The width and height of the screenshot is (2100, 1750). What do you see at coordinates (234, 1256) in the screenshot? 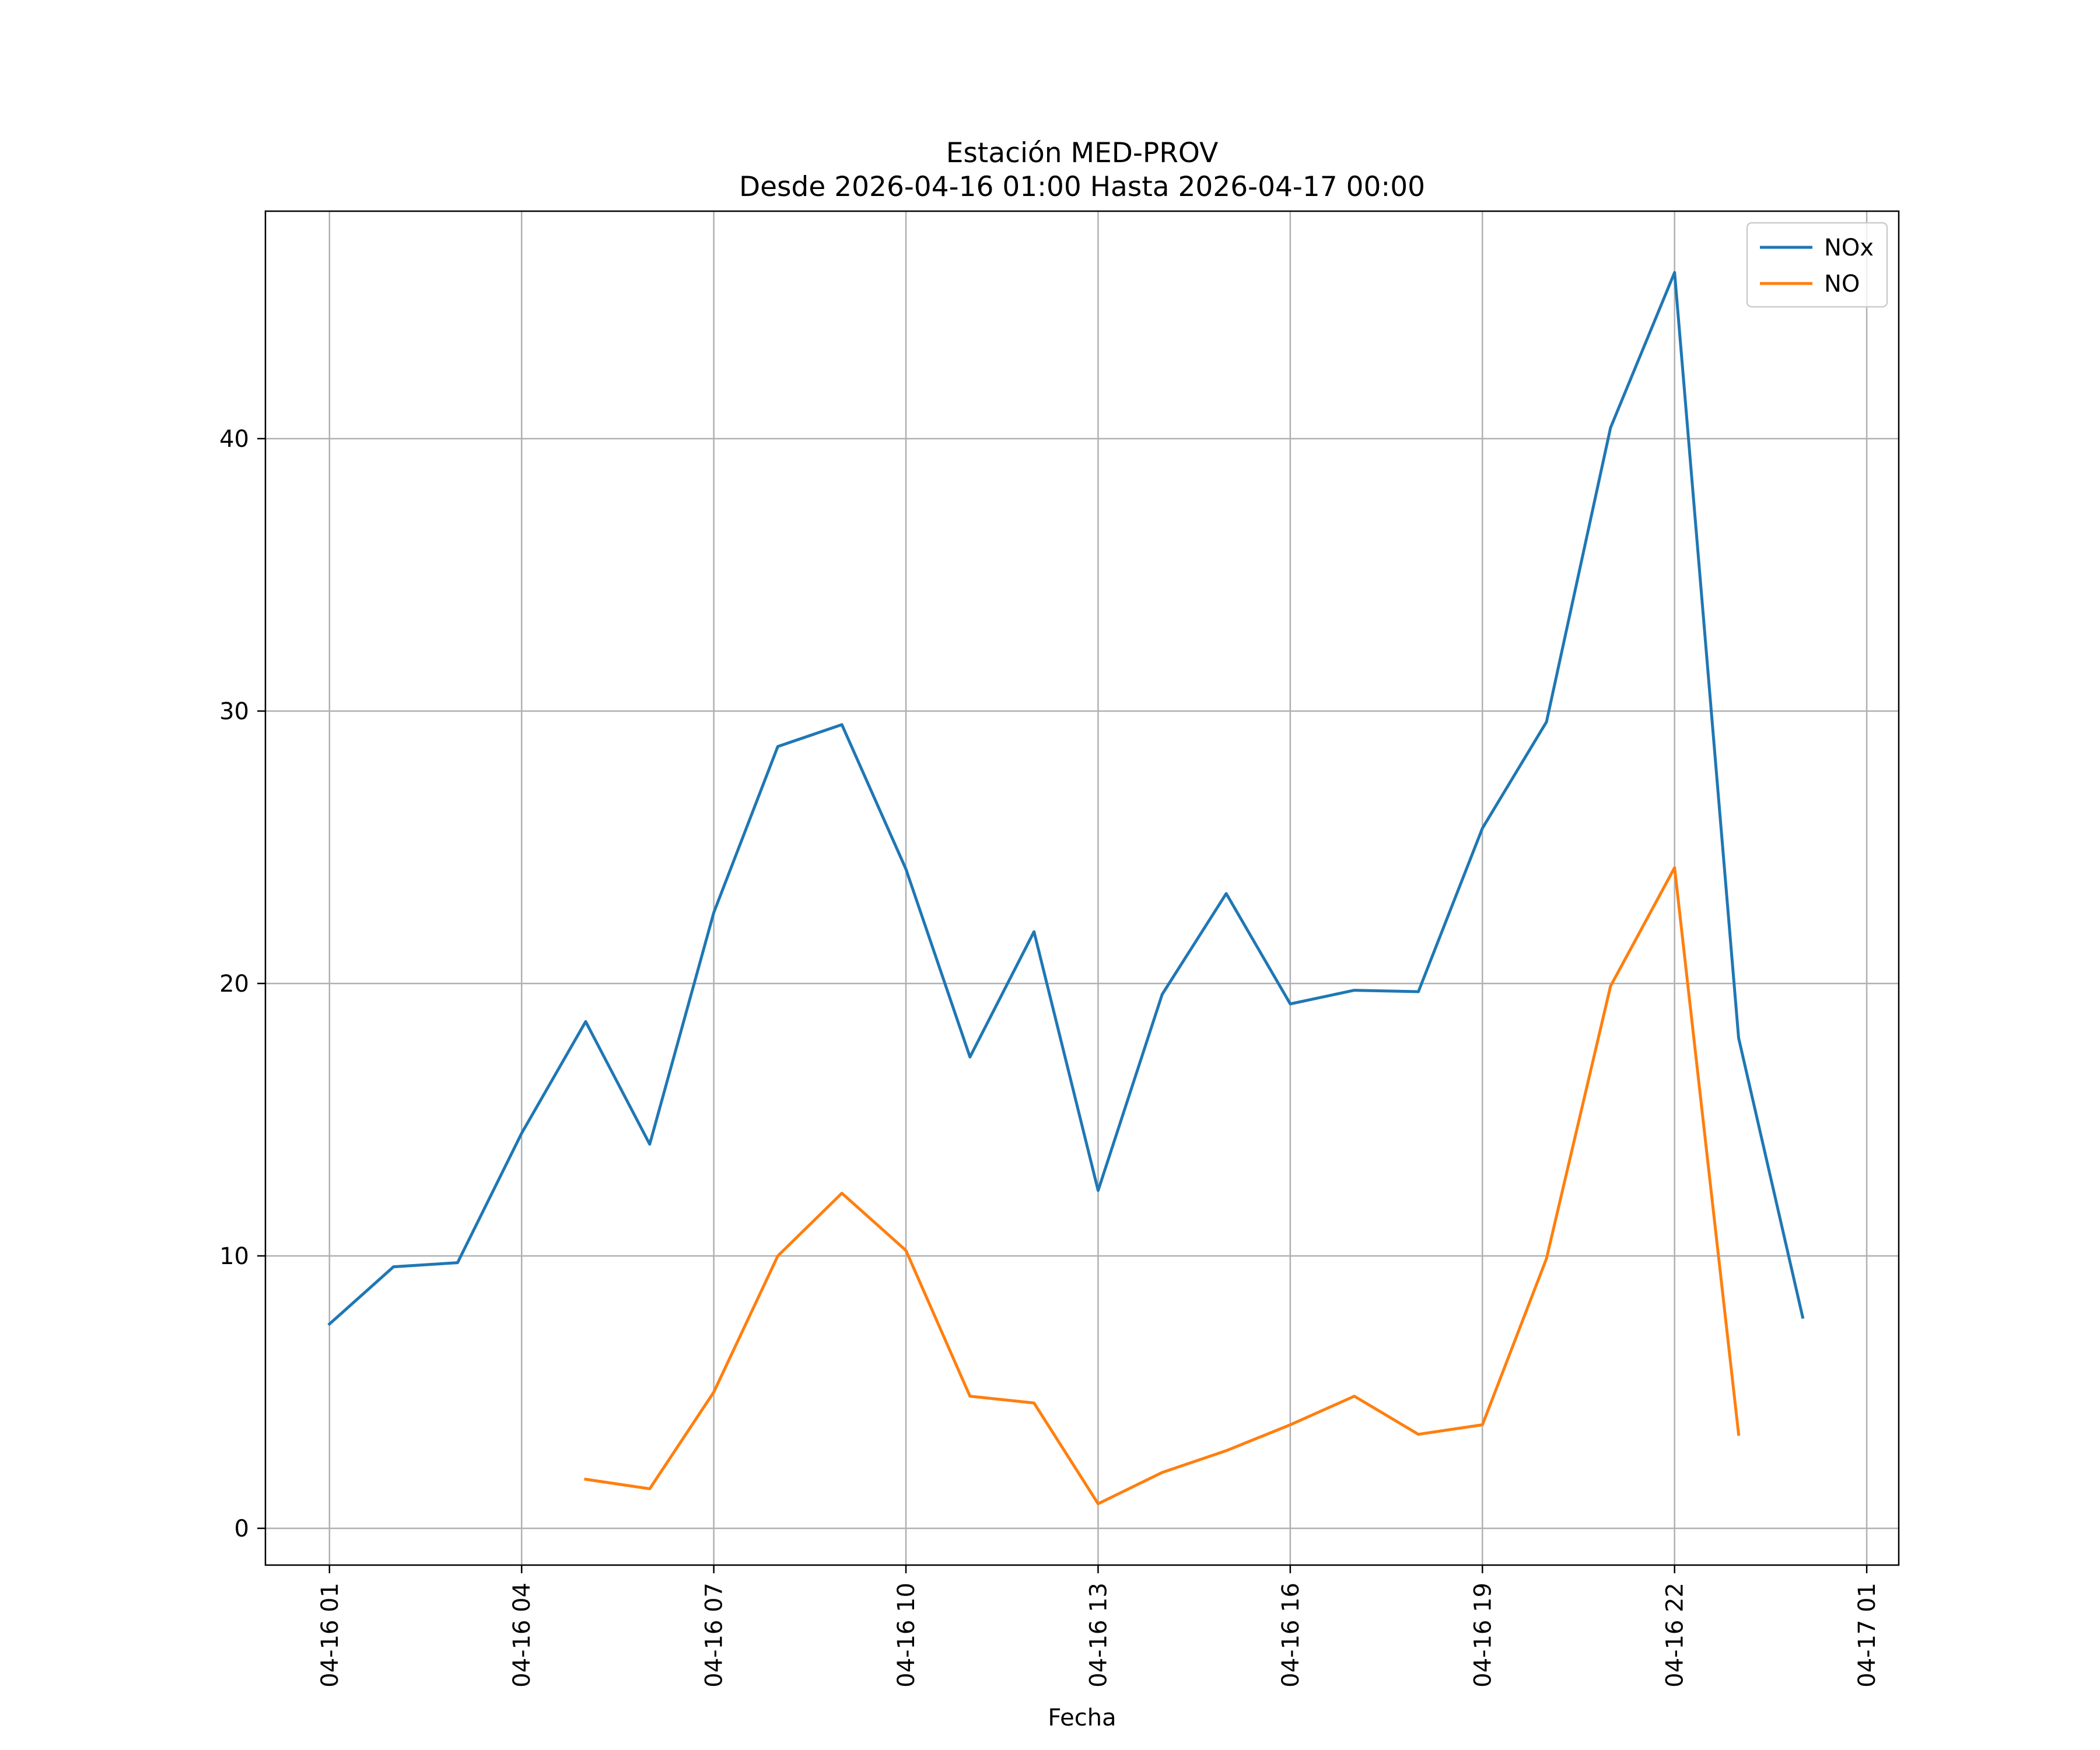
I see `y-tick-label: 10` at bounding box center [234, 1256].